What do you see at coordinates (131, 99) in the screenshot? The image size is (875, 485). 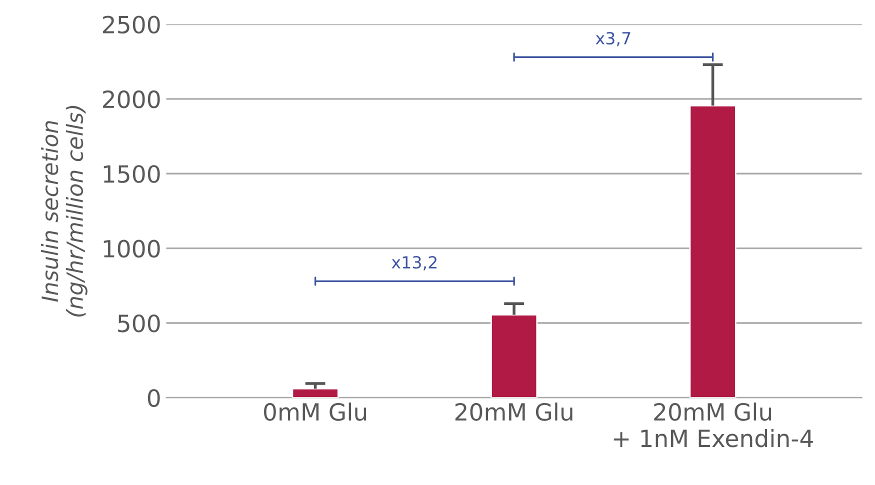 I see `y-tick-label: 2000` at bounding box center [131, 99].